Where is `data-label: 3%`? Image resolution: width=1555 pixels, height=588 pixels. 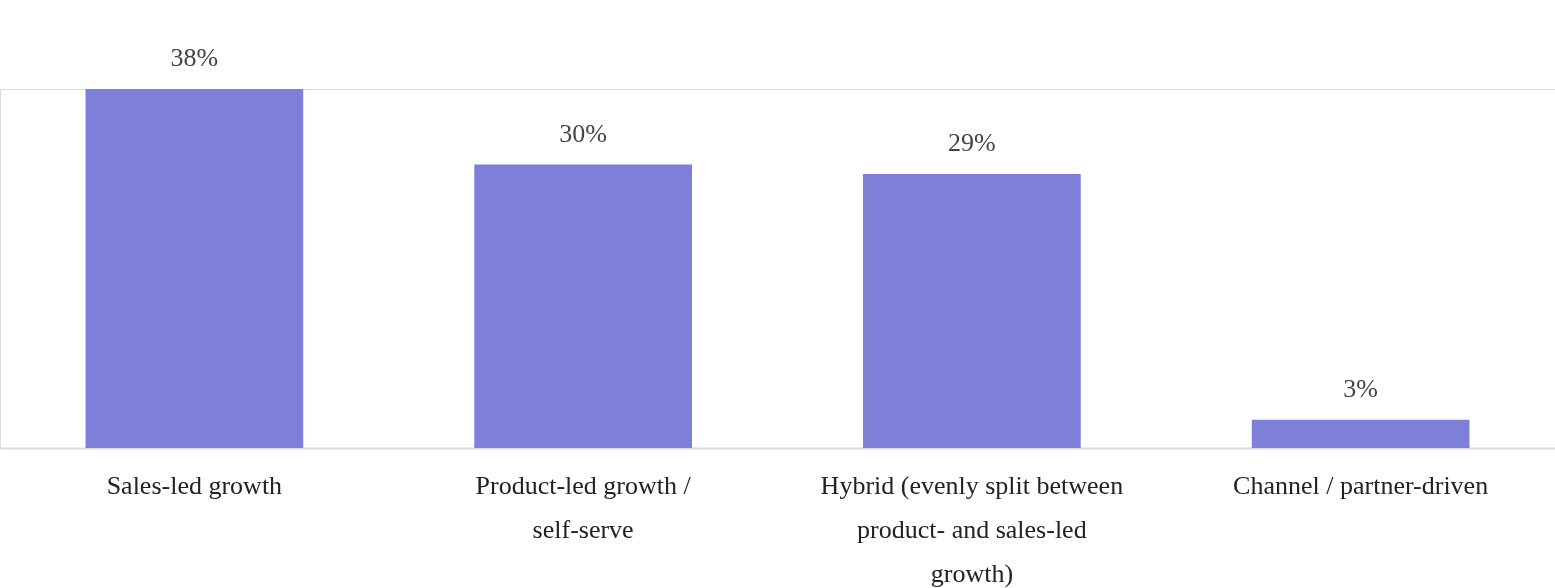
data-label: 3% is located at coordinates (1360, 388).